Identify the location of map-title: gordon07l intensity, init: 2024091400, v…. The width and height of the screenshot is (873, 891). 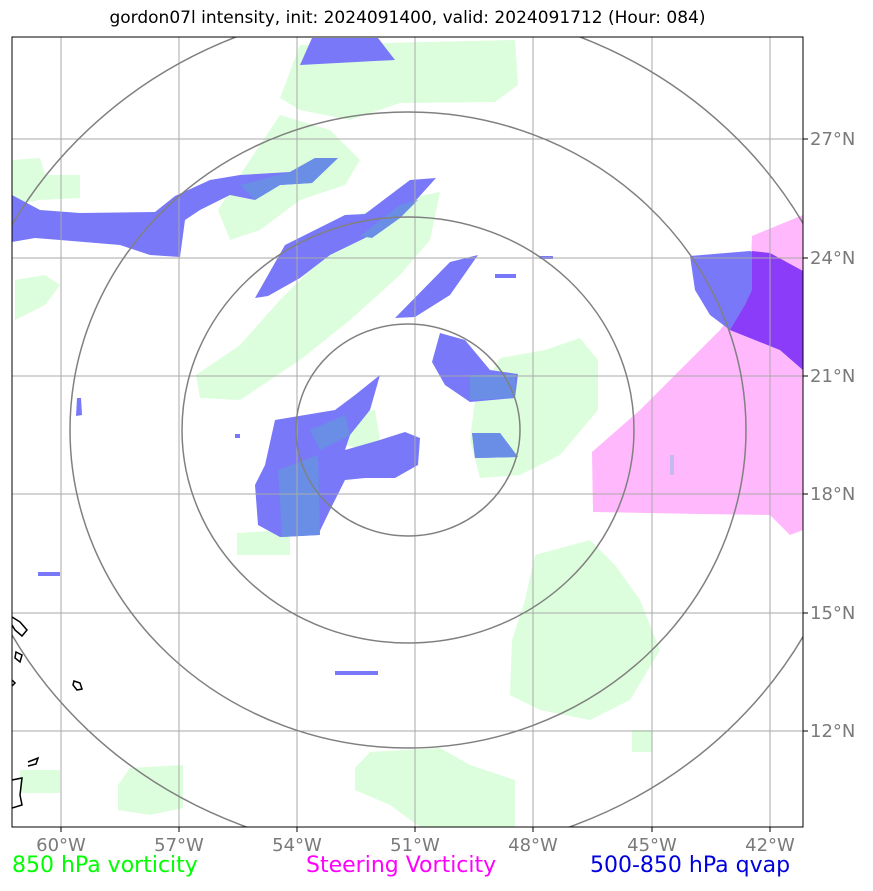
(407, 18).